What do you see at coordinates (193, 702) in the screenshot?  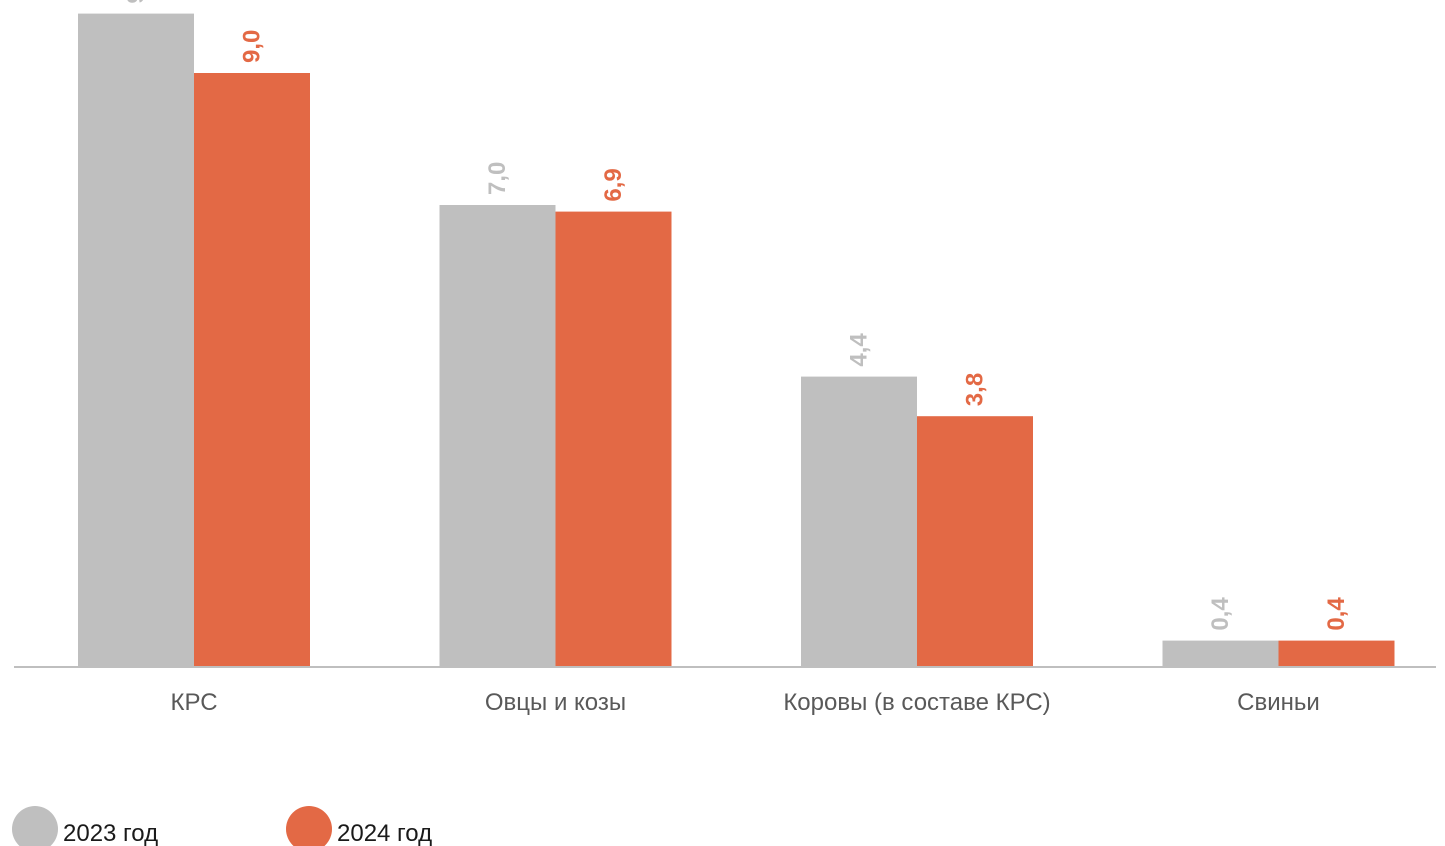 I see `category-label-1: КРС` at bounding box center [193, 702].